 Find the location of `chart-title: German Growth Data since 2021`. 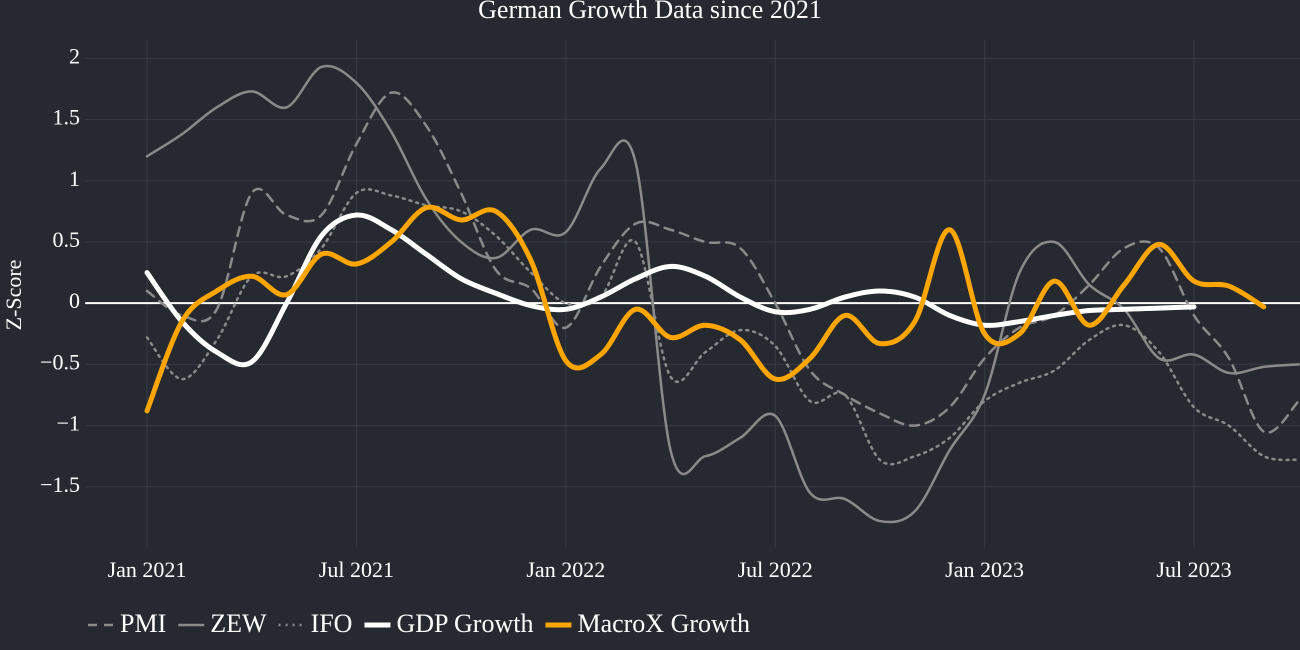

chart-title: German Growth Data since 2021 is located at coordinates (650, 12).